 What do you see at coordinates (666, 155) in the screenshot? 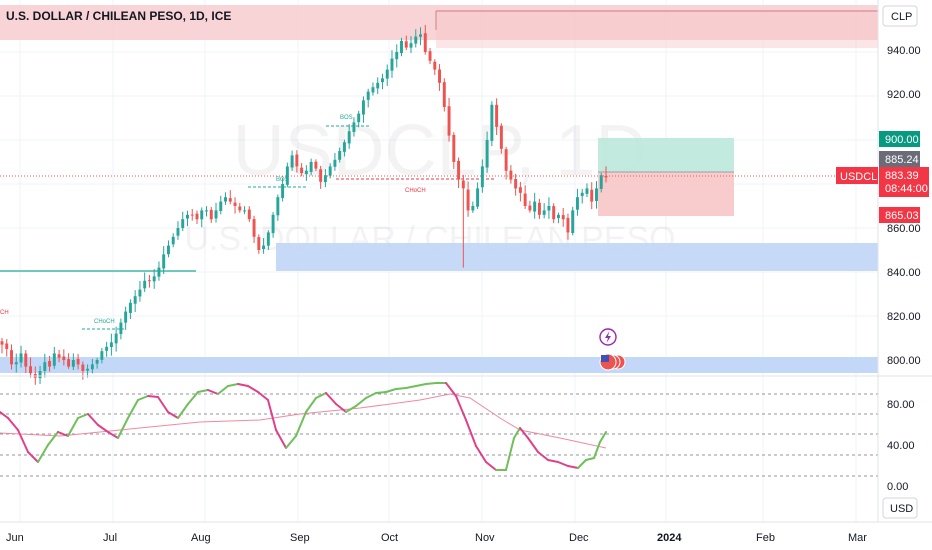
I see `target-zone` at bounding box center [666, 155].